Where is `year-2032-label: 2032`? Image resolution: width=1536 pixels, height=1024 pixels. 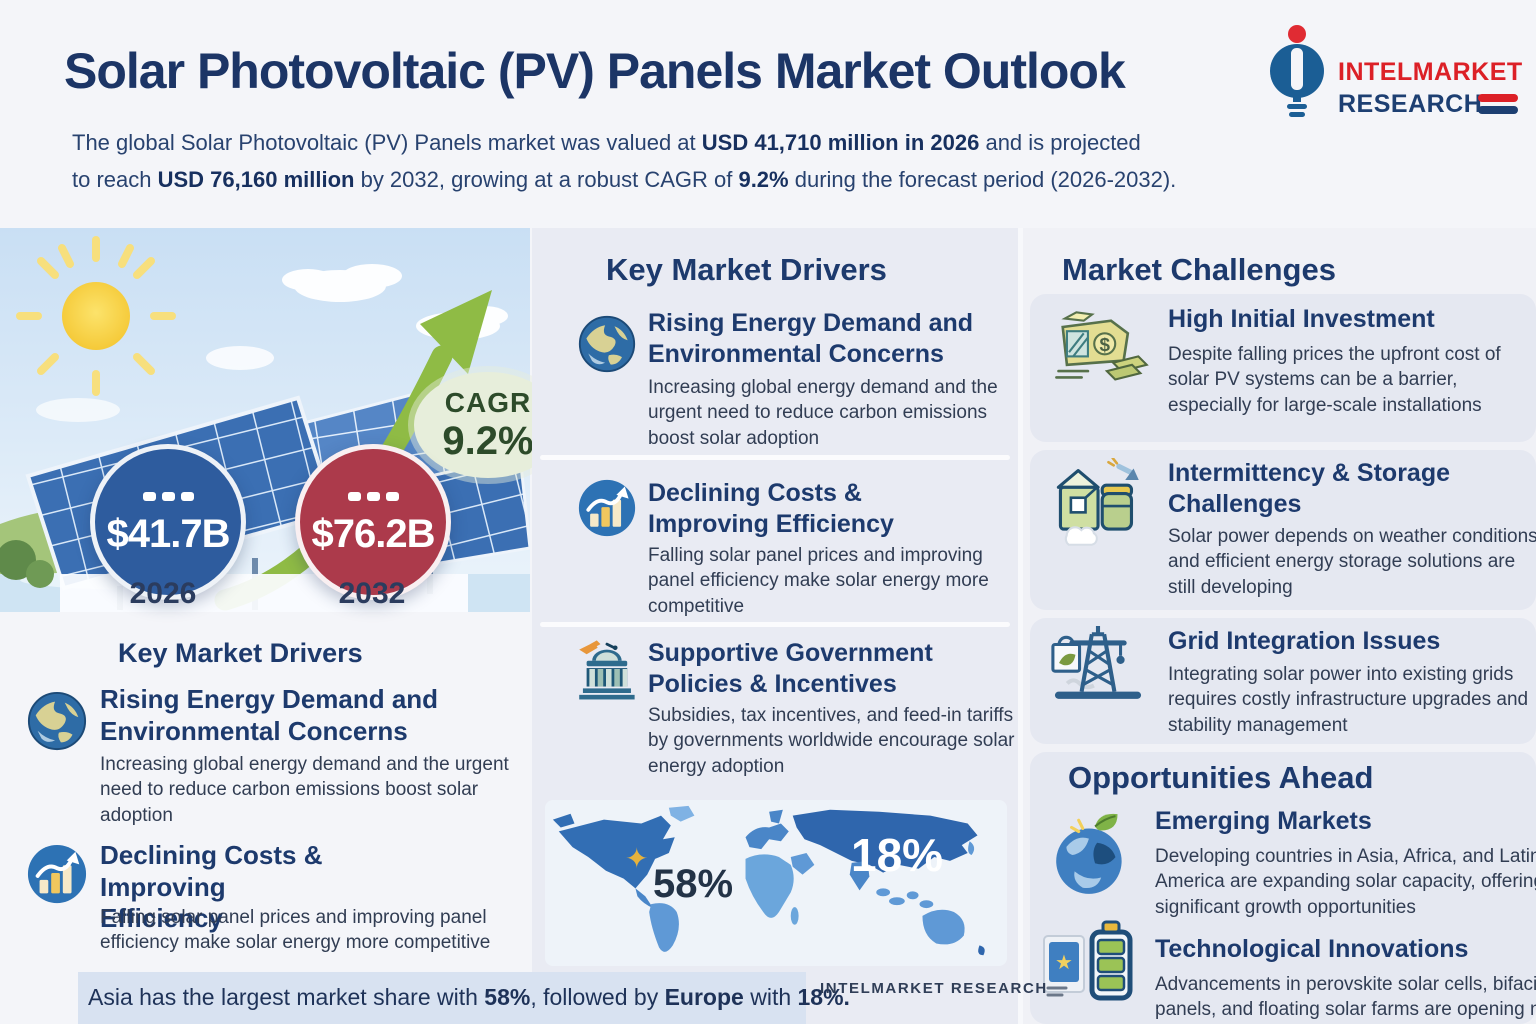 year-2032-label: 2032 is located at coordinates (372, 593).